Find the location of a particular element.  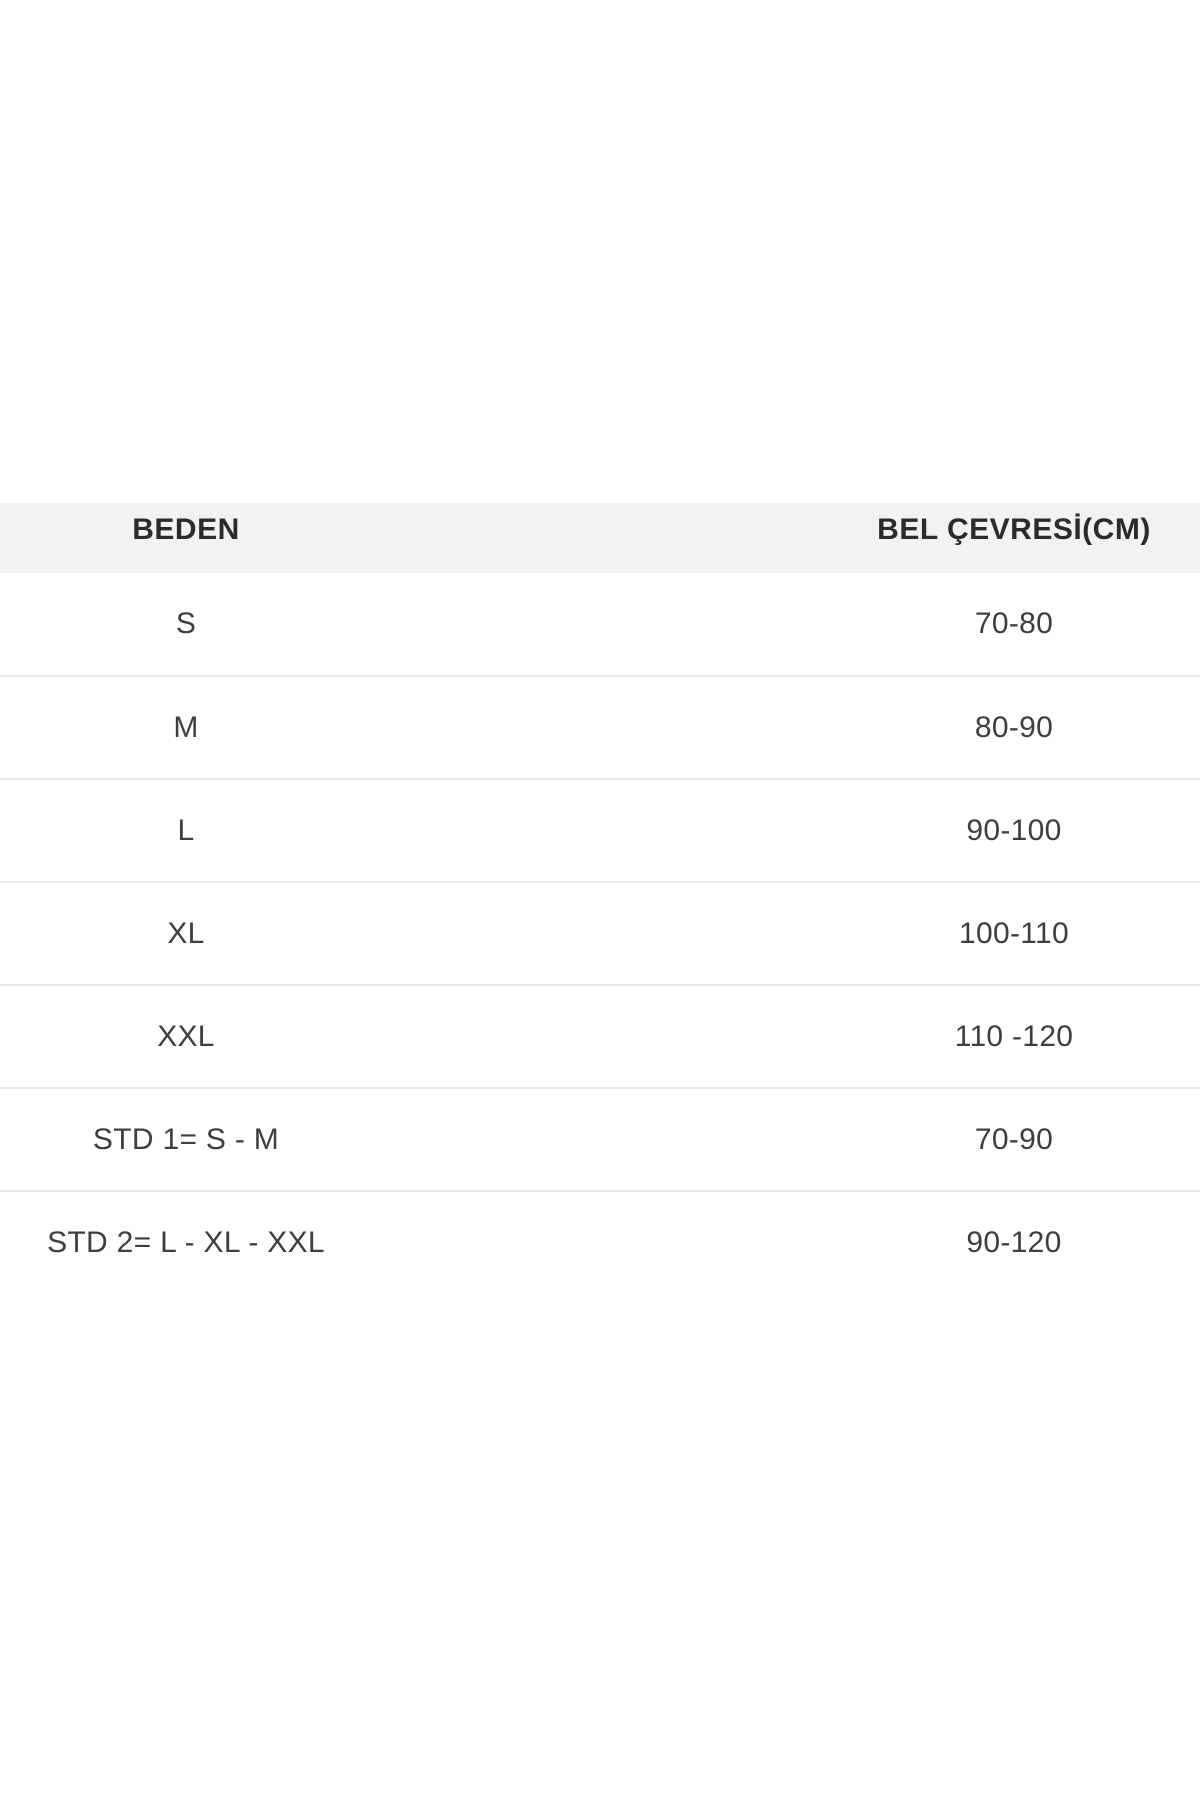

size-cell: L is located at coordinates (186, 831).